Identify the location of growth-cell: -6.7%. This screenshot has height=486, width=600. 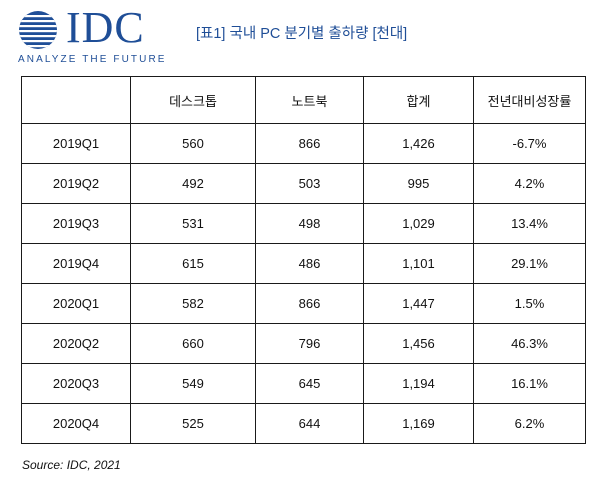
(529, 143).